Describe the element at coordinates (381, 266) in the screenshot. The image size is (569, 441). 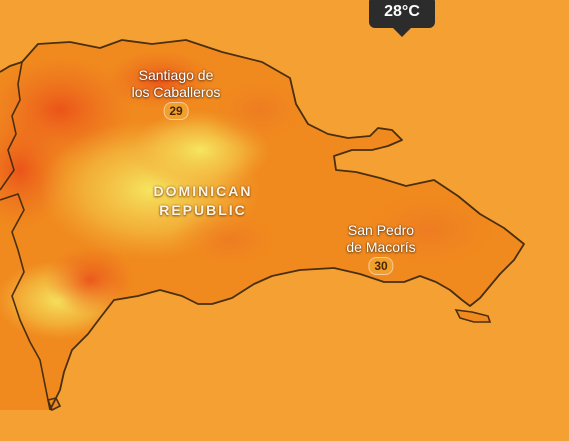
I see `temperature-badge: 30` at that location.